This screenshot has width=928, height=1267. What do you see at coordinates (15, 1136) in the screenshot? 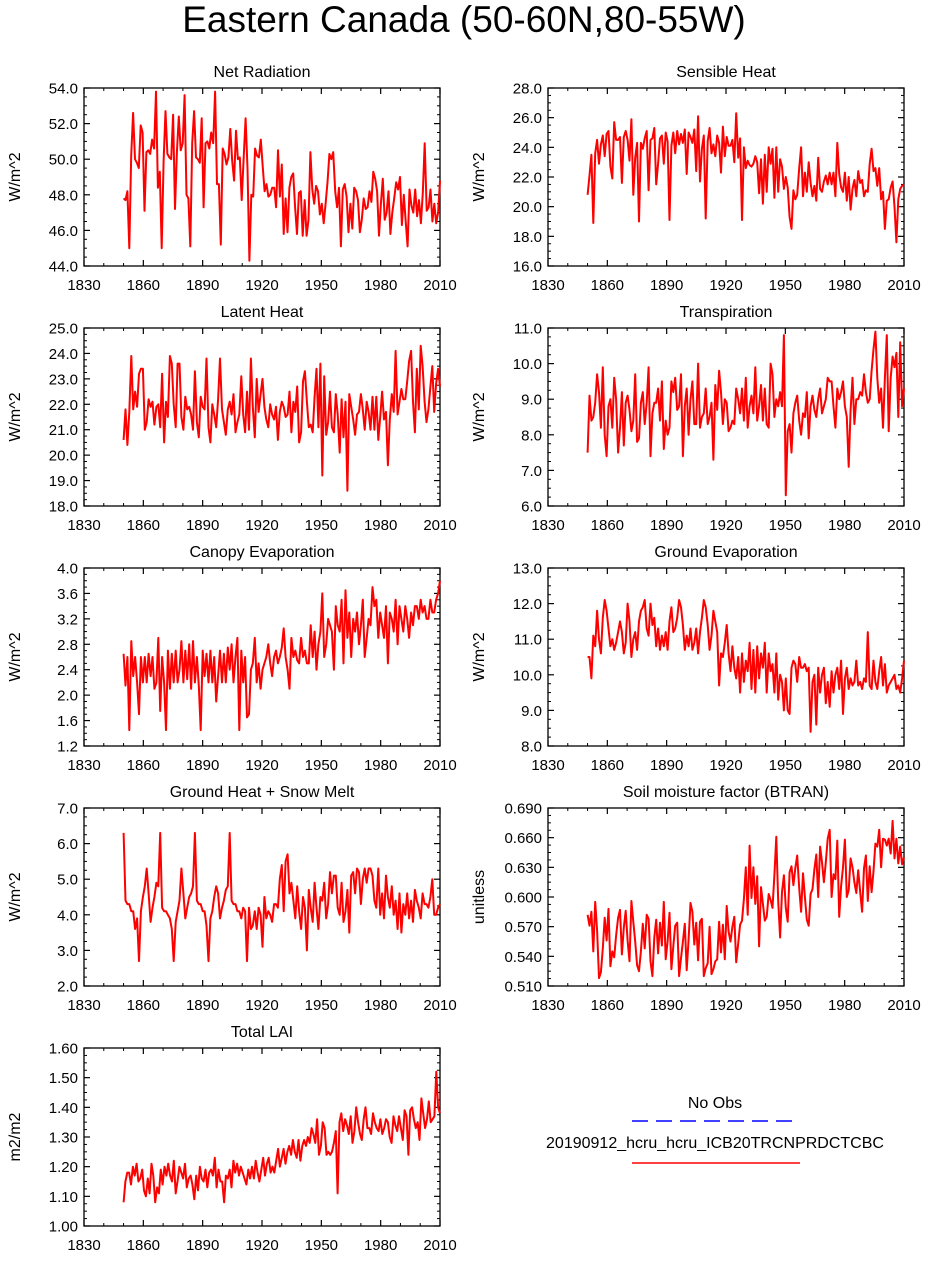
I see `y-axis-label: m2/m2` at bounding box center [15, 1136].